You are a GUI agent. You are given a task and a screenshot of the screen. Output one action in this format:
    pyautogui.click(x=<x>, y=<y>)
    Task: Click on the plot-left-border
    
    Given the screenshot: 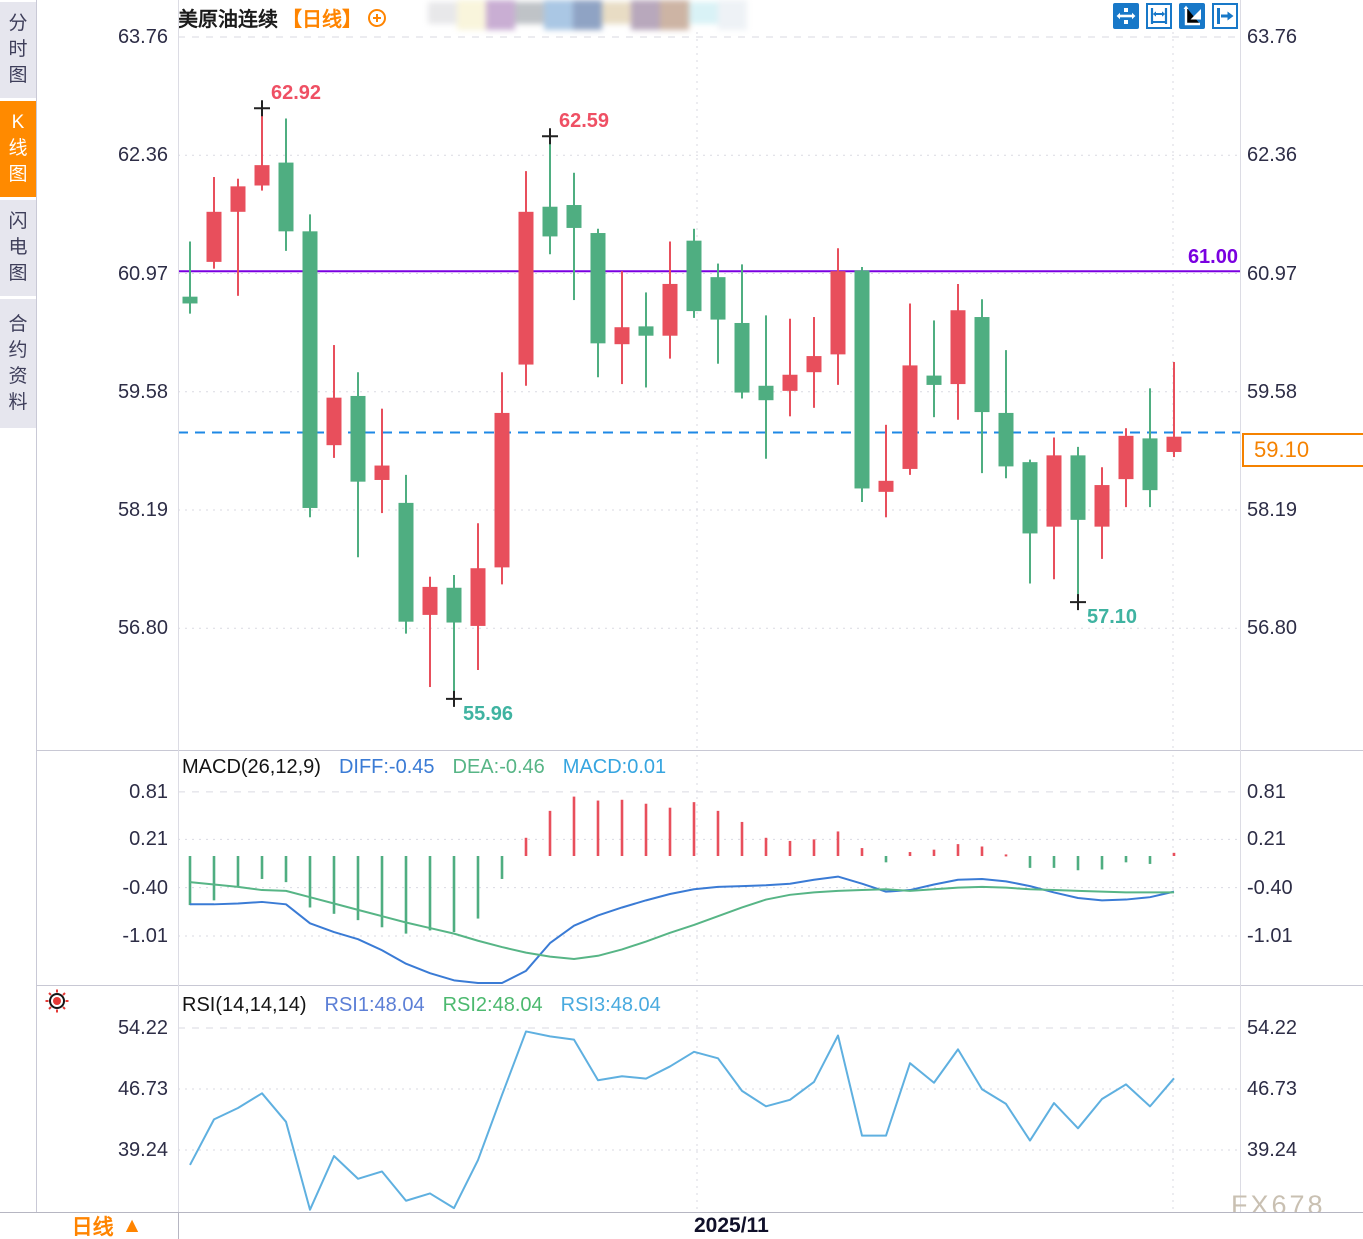 What is the action you would take?
    pyautogui.click(x=178, y=606)
    